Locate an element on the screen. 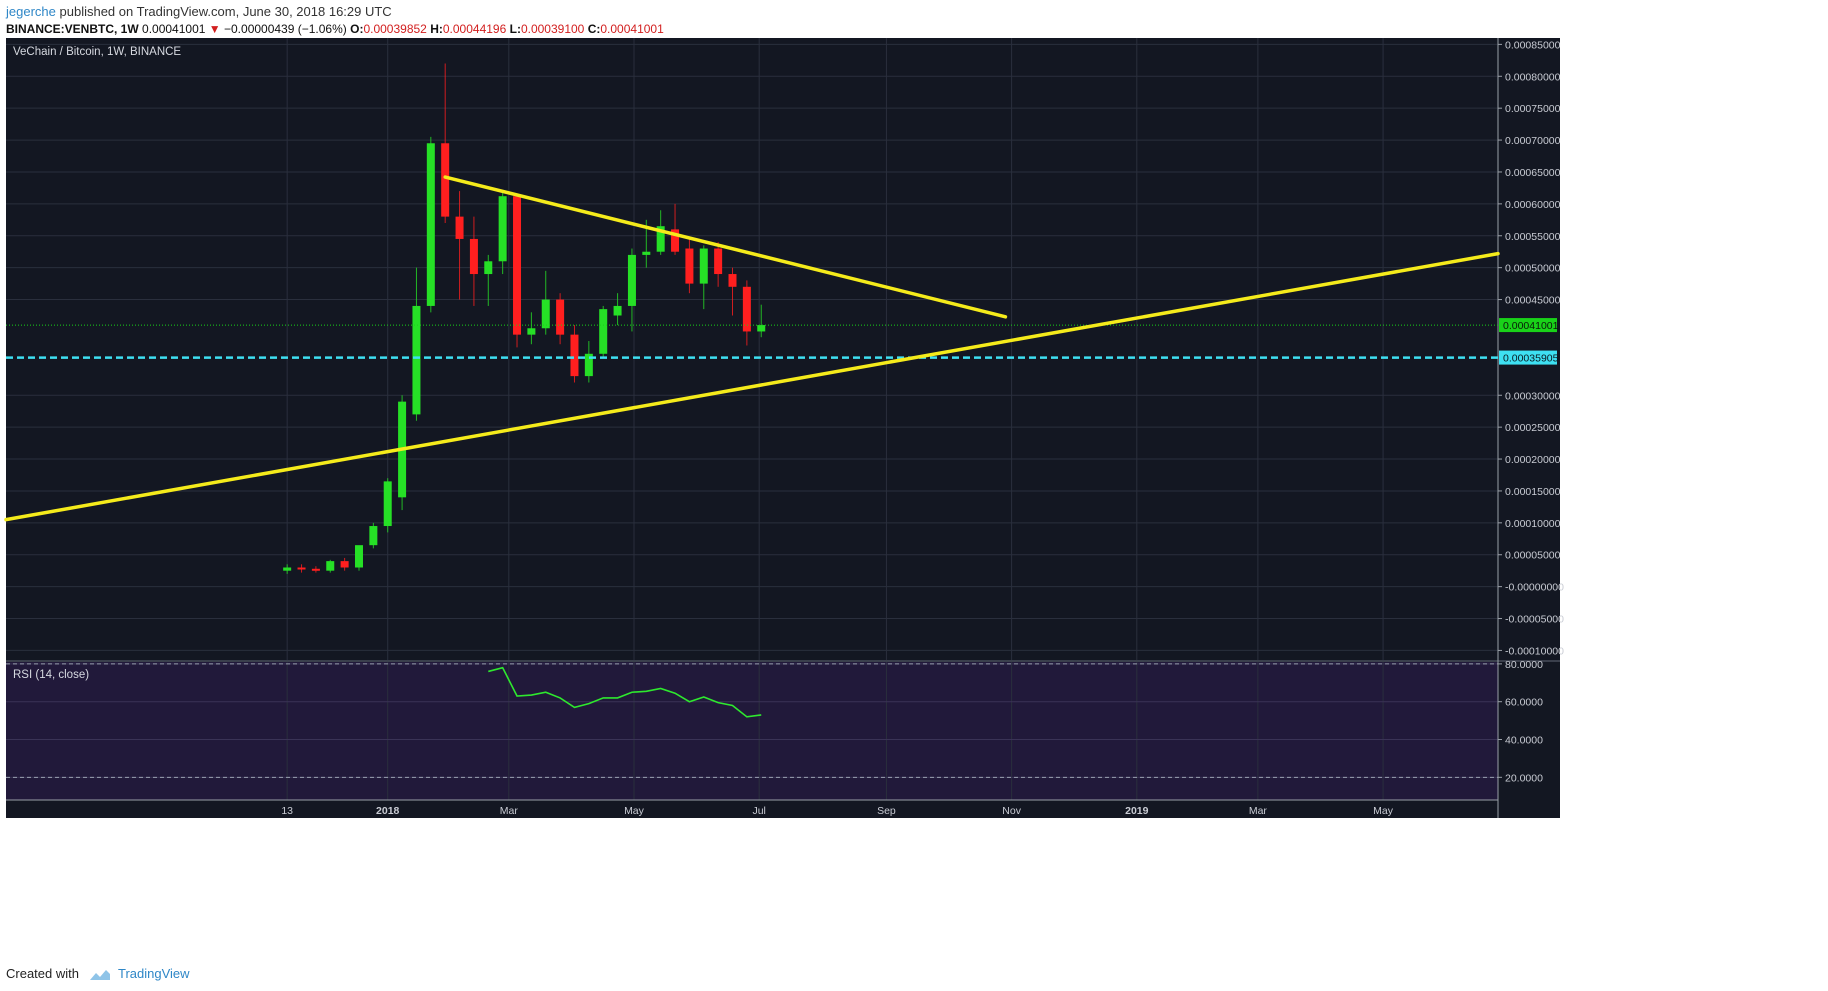  support-price-tag-label: 0.00035905 is located at coordinates (1531, 359).